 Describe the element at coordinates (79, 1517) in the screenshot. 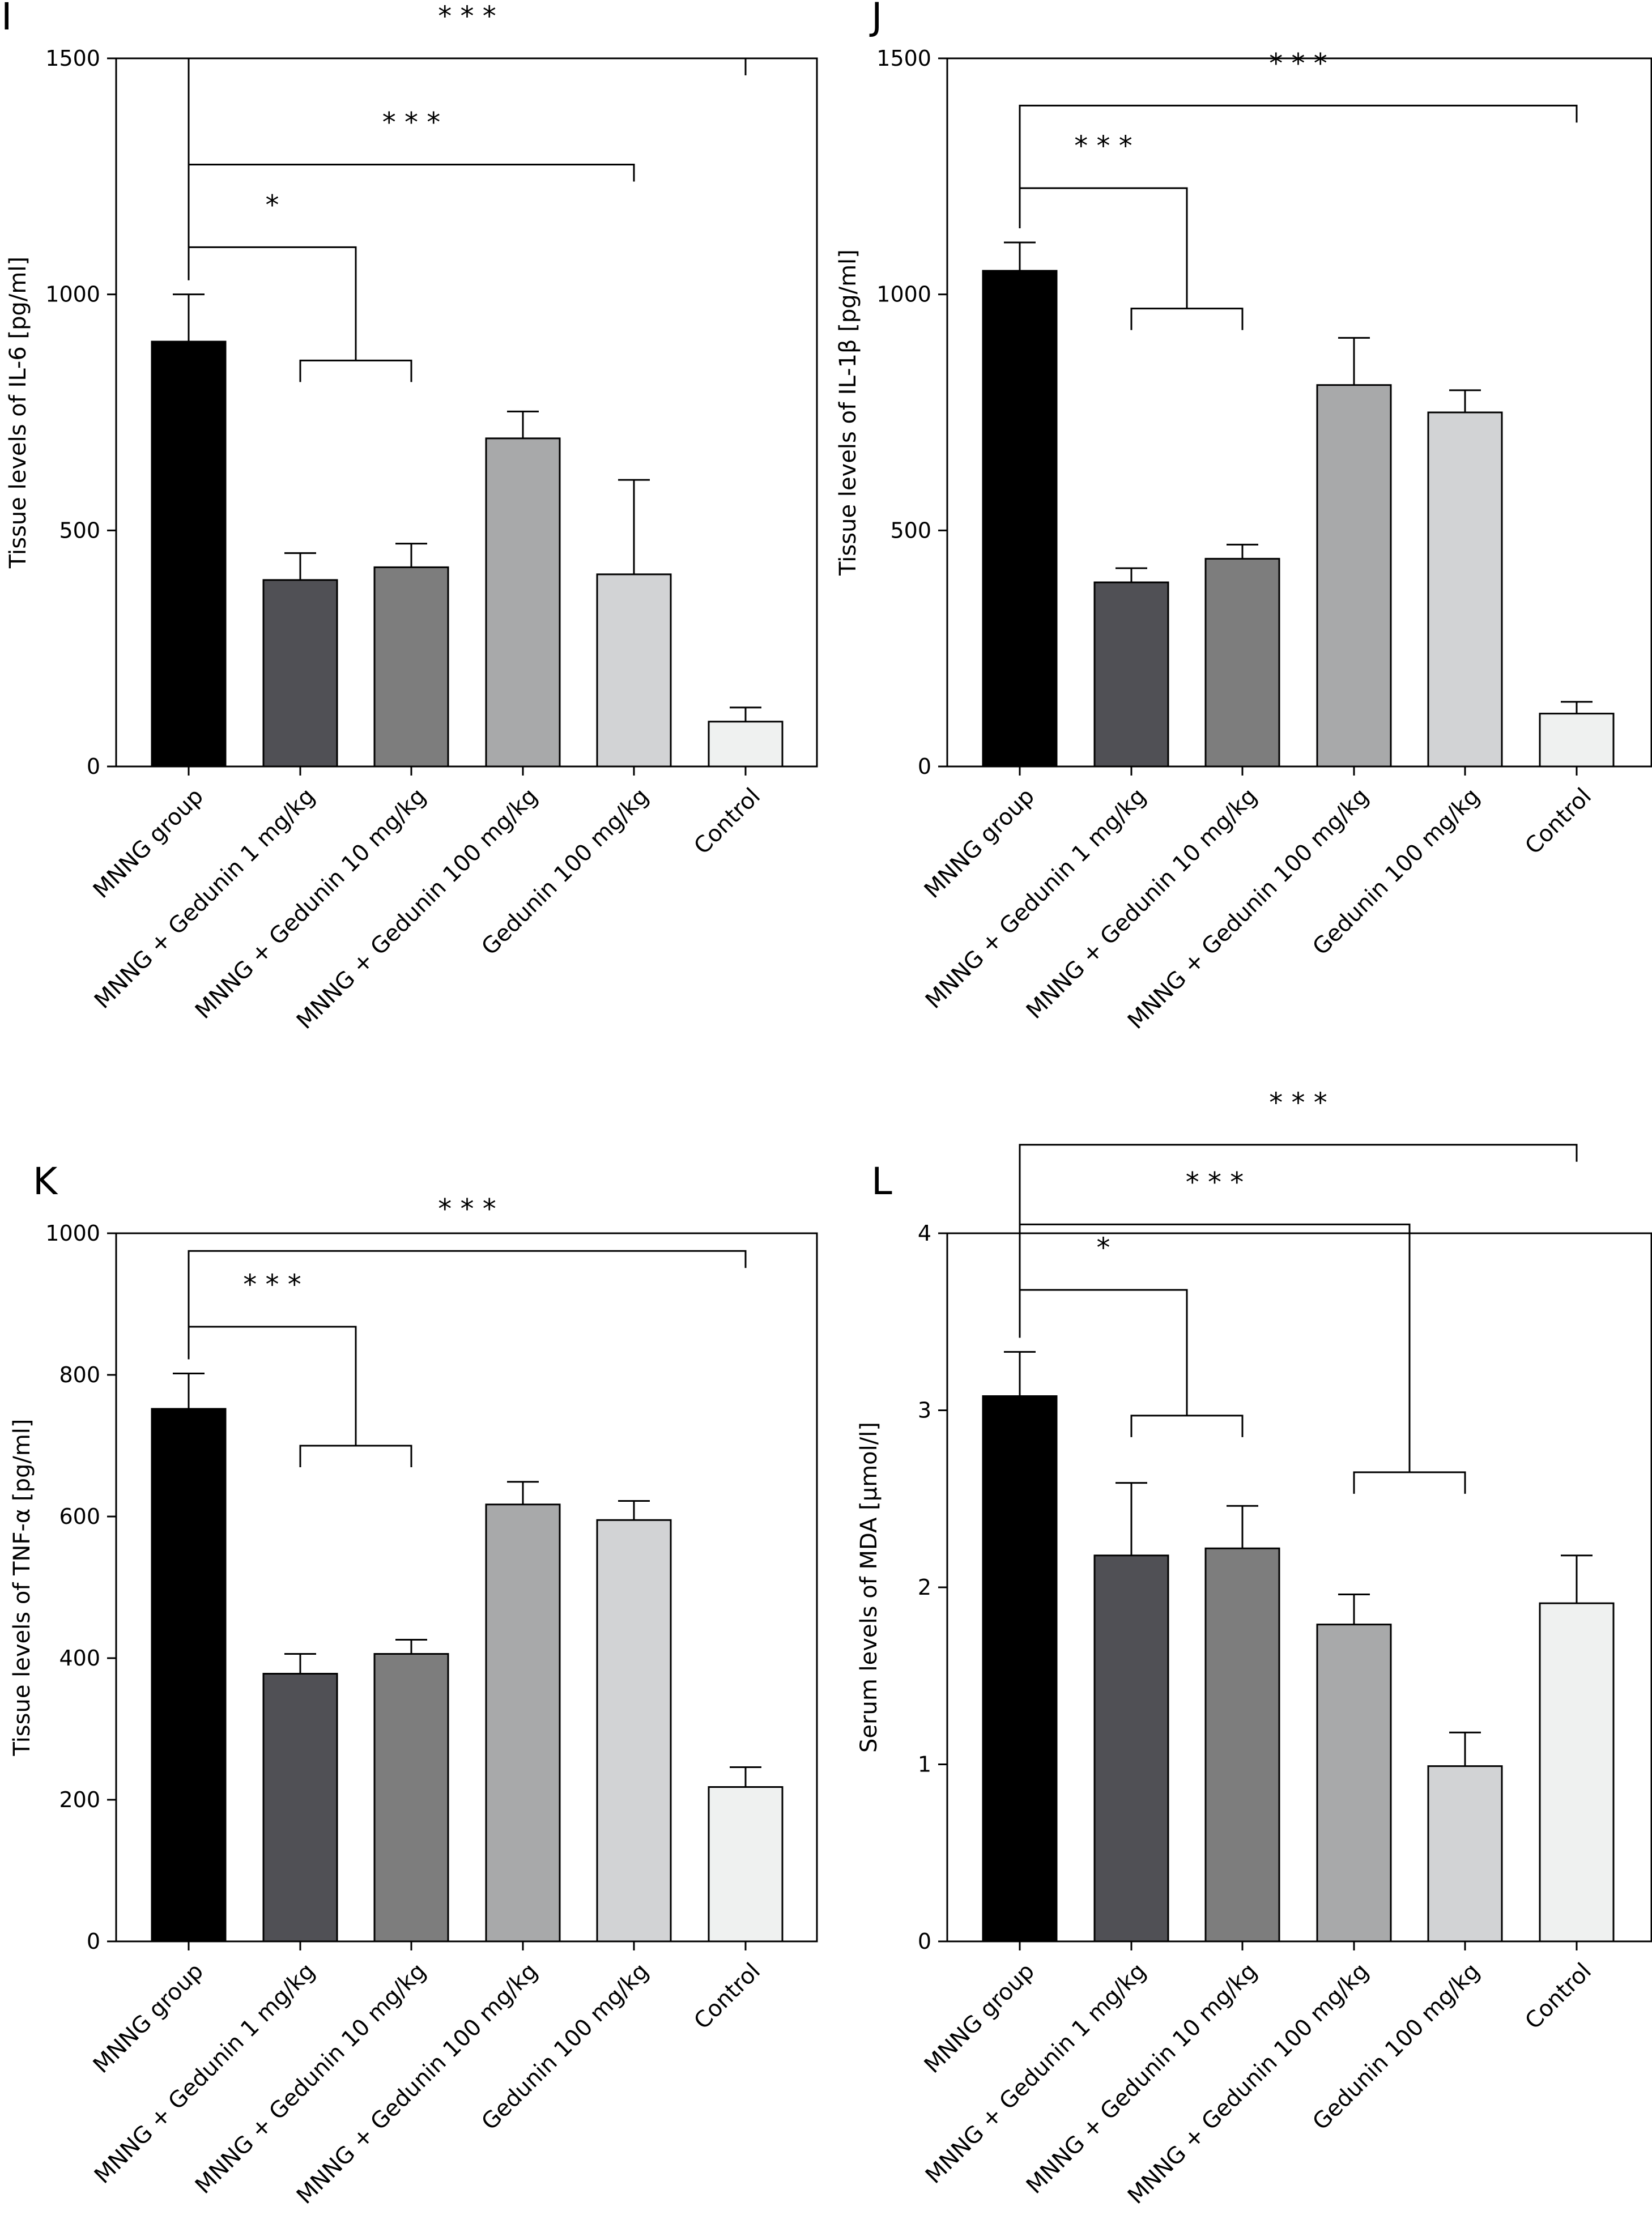

I see `y-tick-label: 600` at that location.